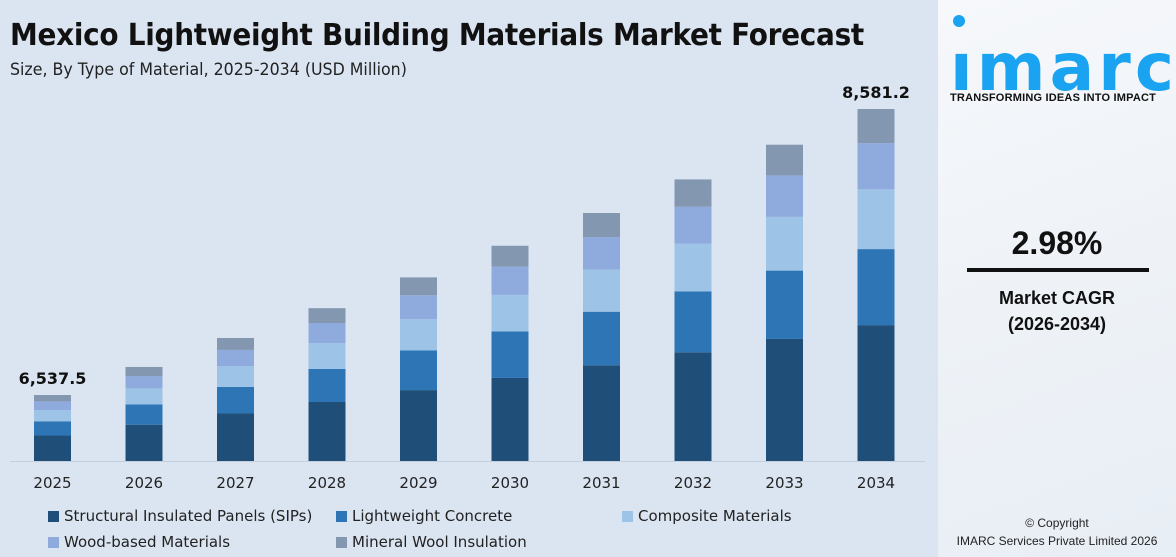 The height and width of the screenshot is (557, 1176). Describe the element at coordinates (1053, 98) in the screenshot. I see `tagline: TRANSFORMING IDEAS INTO IMPACT` at that location.